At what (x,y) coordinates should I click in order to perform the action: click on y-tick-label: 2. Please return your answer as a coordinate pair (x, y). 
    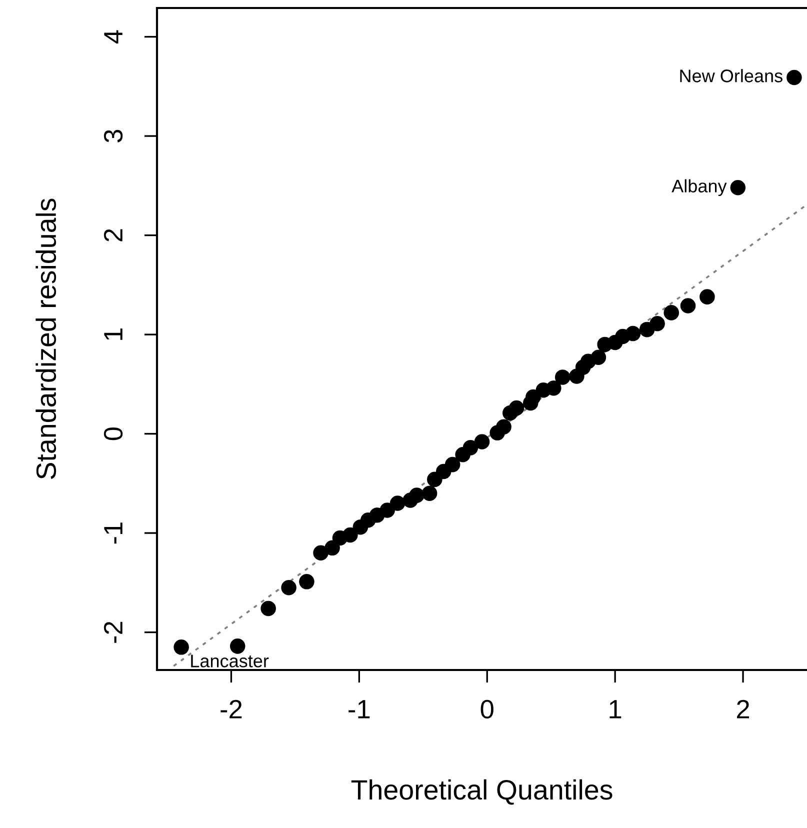
    Looking at the image, I should click on (113, 235).